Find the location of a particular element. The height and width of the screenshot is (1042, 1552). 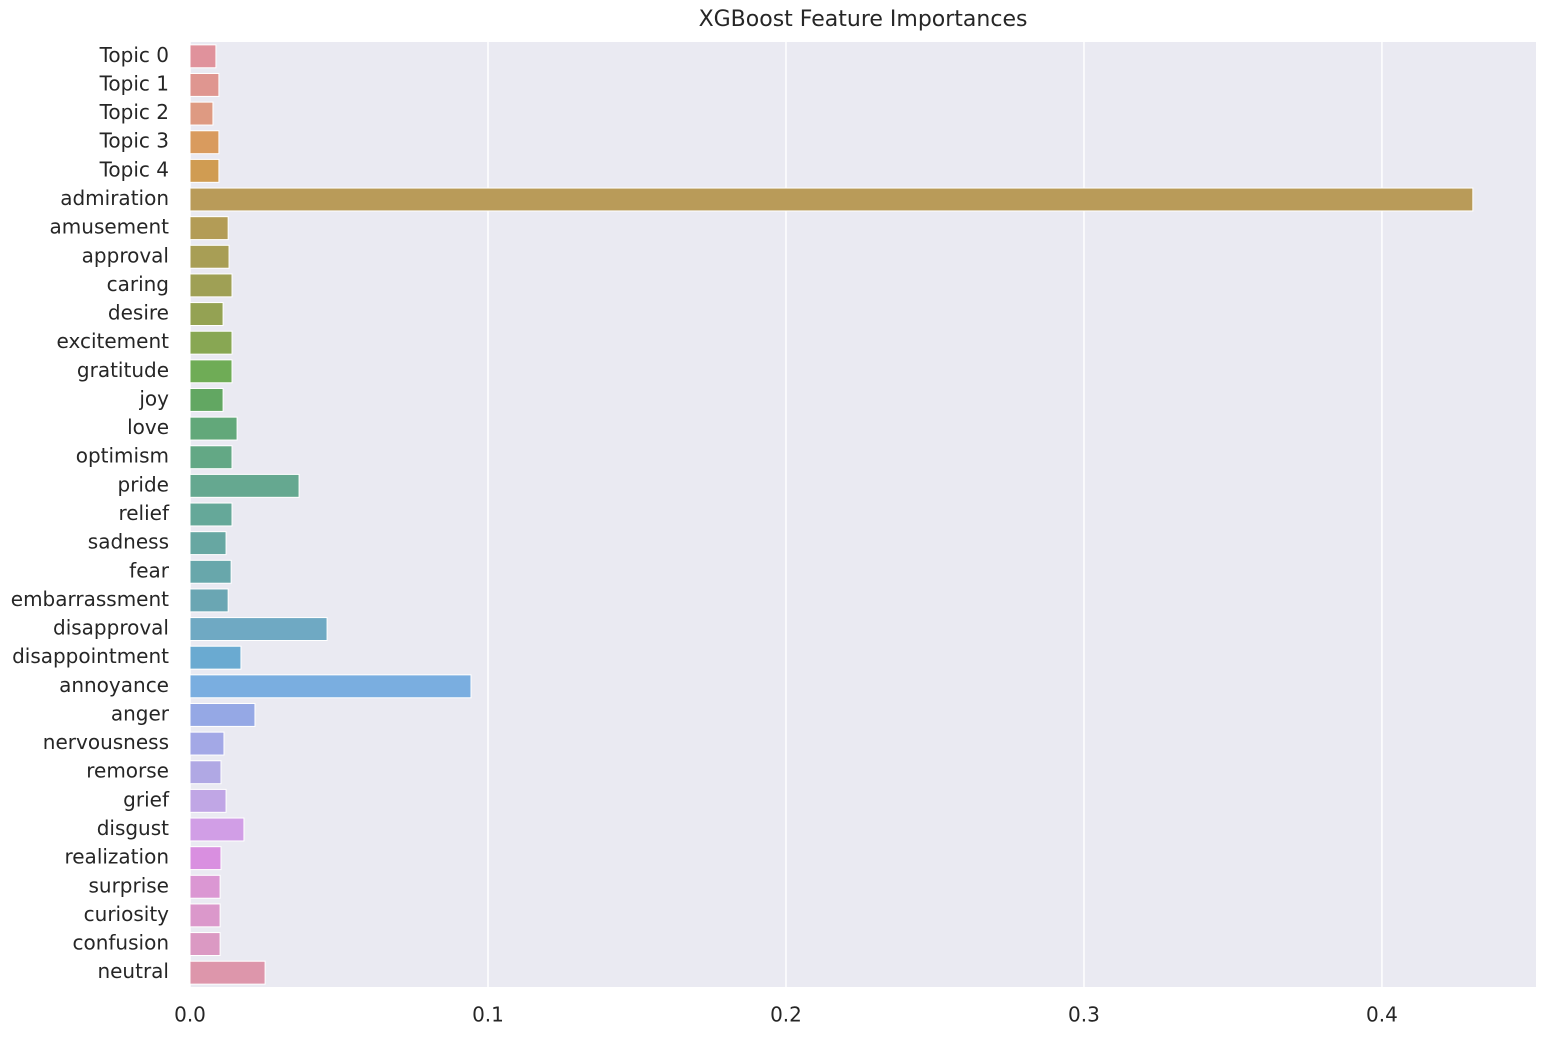

y-tick-label: grief is located at coordinates (146, 799).